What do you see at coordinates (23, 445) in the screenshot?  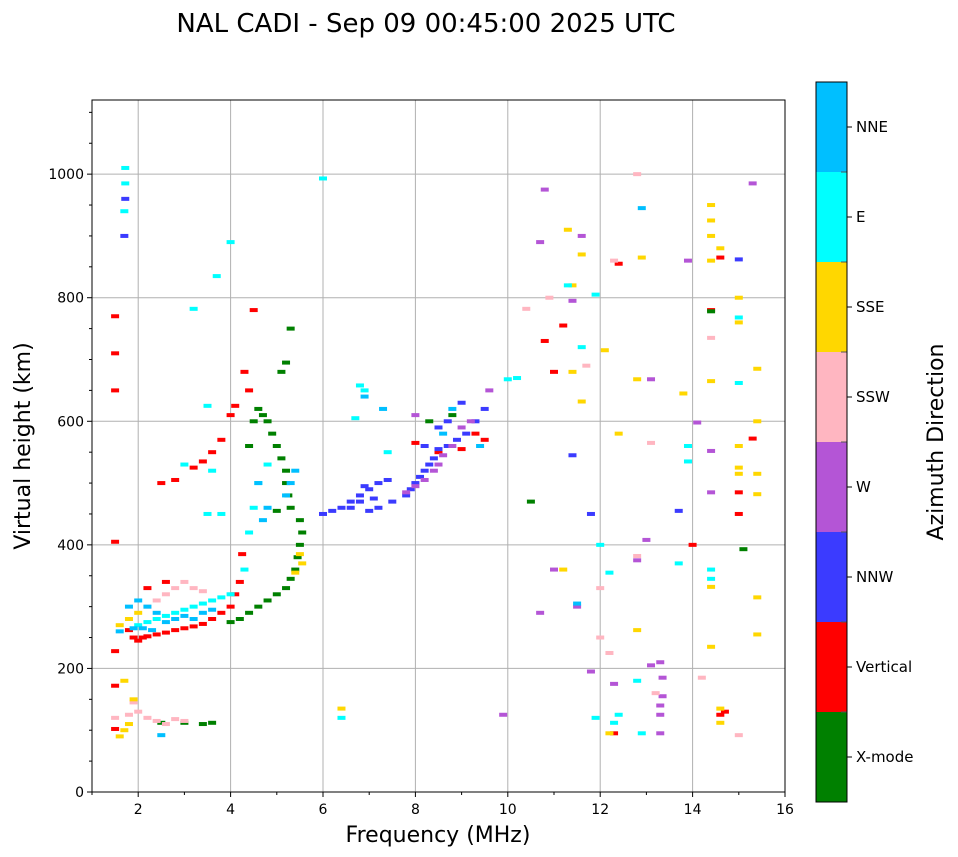 I see `y-axis-label: Virtual height (km)` at bounding box center [23, 445].